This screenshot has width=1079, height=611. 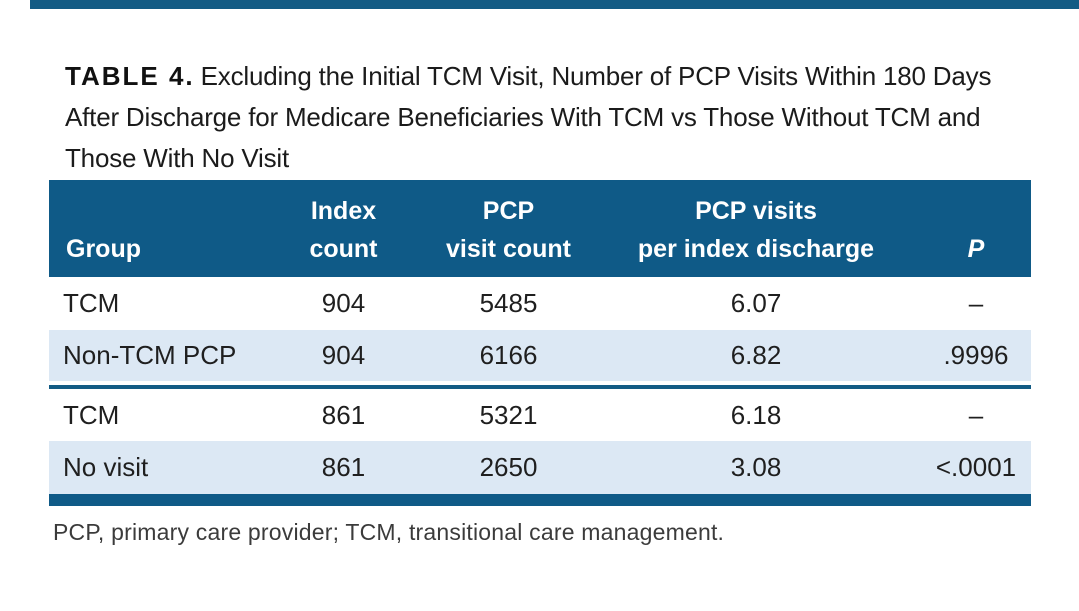 I want to click on top-accent-rule, so click(x=554, y=4).